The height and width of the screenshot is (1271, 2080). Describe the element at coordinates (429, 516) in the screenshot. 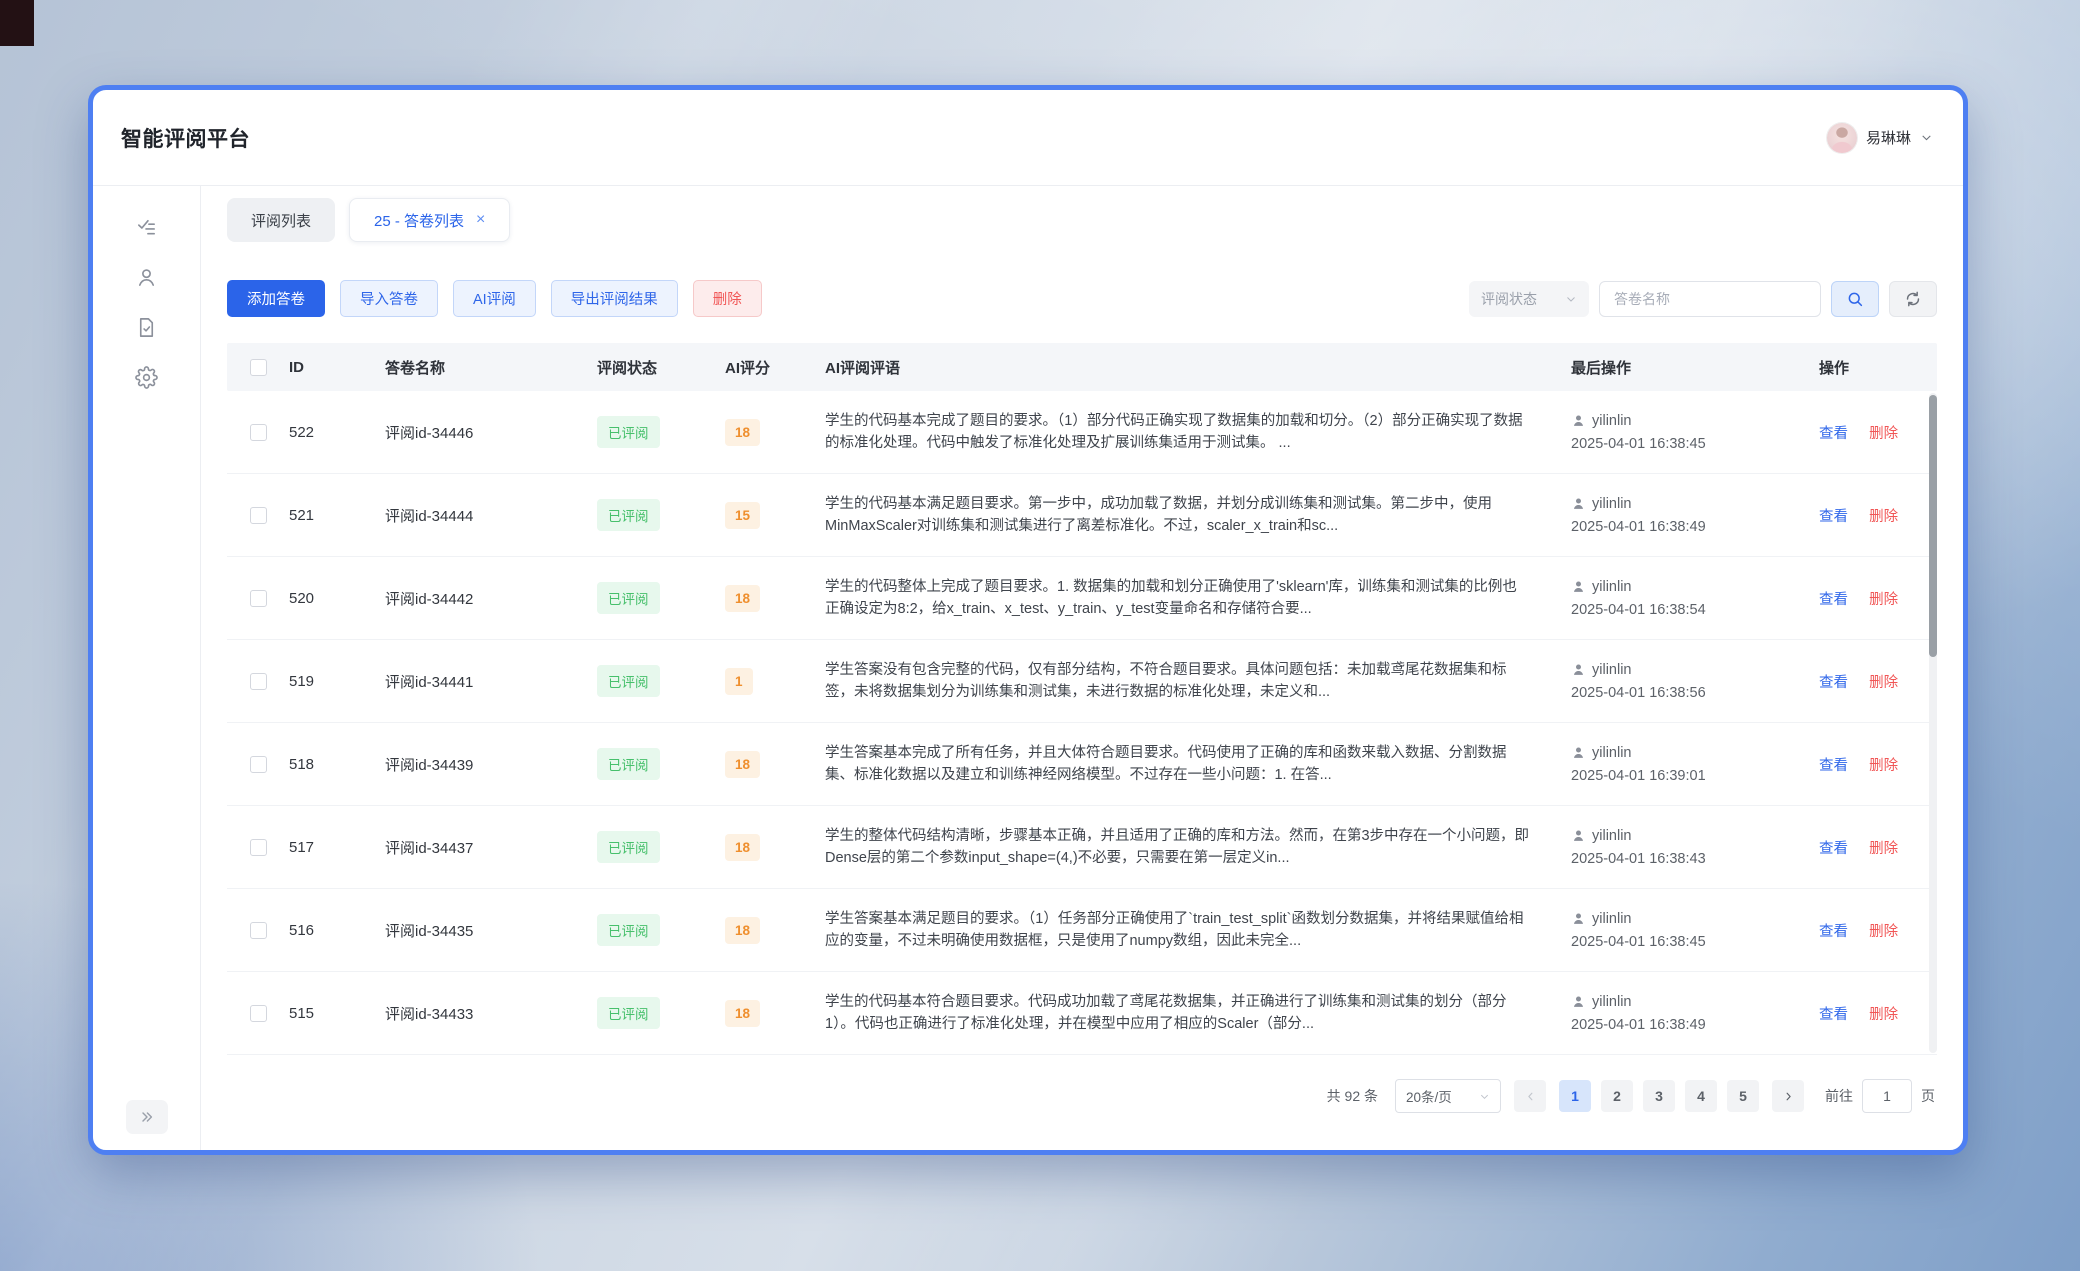

I see `row-answer-name: 评阅id-34444` at that location.